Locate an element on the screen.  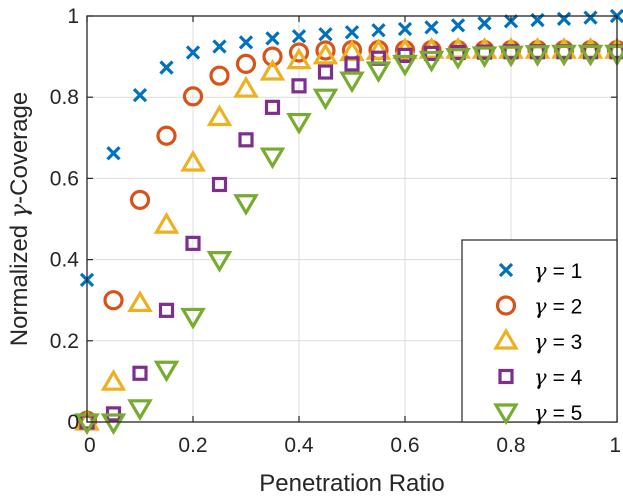
y-axis-label: Normalized γ-Coverage is located at coordinates (19, 219).